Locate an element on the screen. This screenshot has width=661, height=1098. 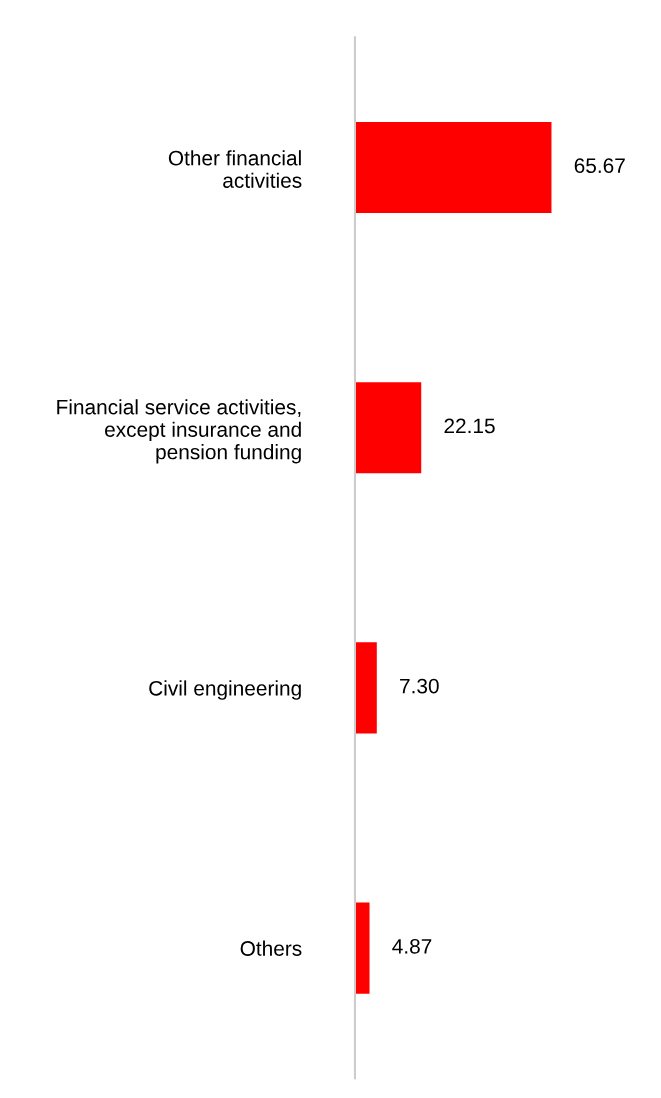
data-label: 4.87 is located at coordinates (412, 946).